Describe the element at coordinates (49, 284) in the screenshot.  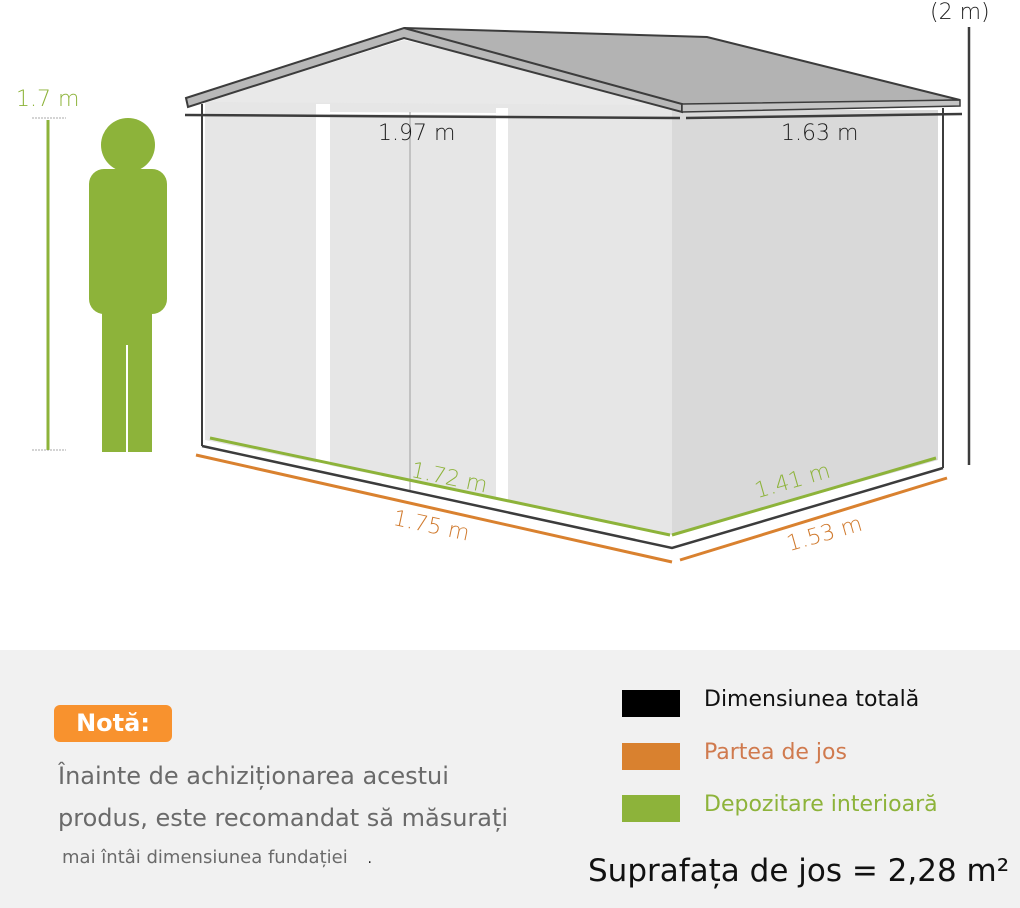
I see `person-height-marker` at that location.